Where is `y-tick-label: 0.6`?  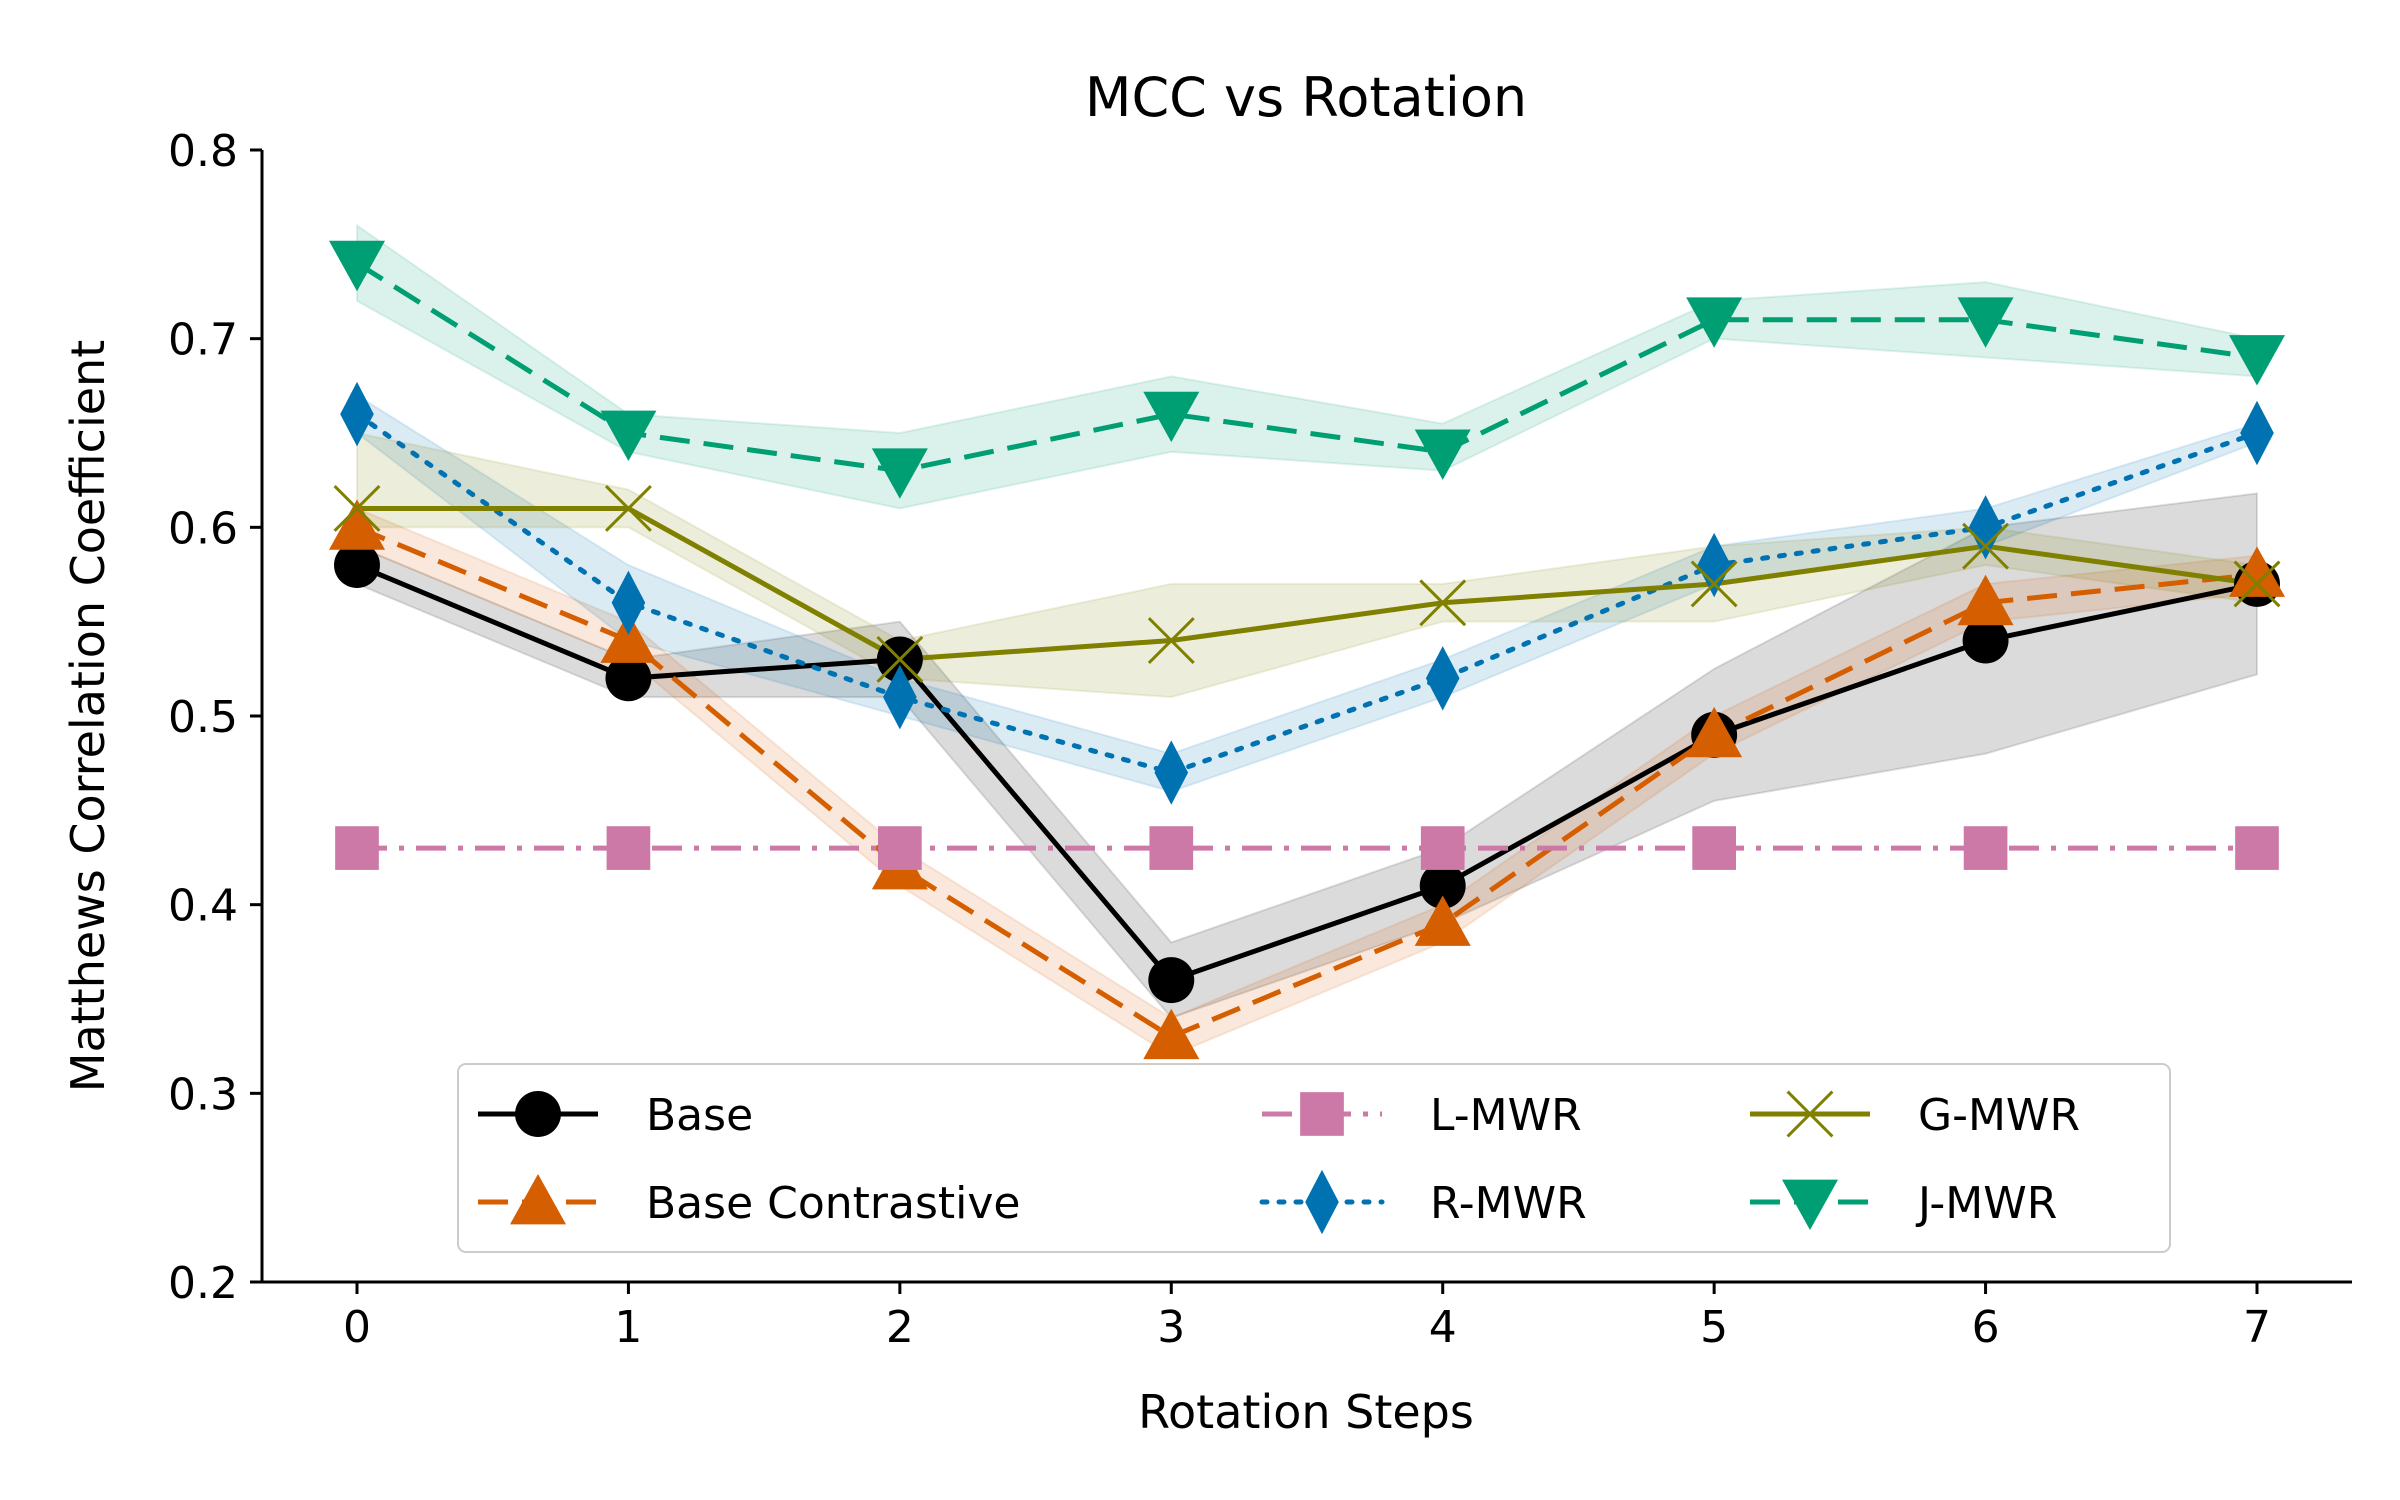 y-tick-label: 0.6 is located at coordinates (203, 528).